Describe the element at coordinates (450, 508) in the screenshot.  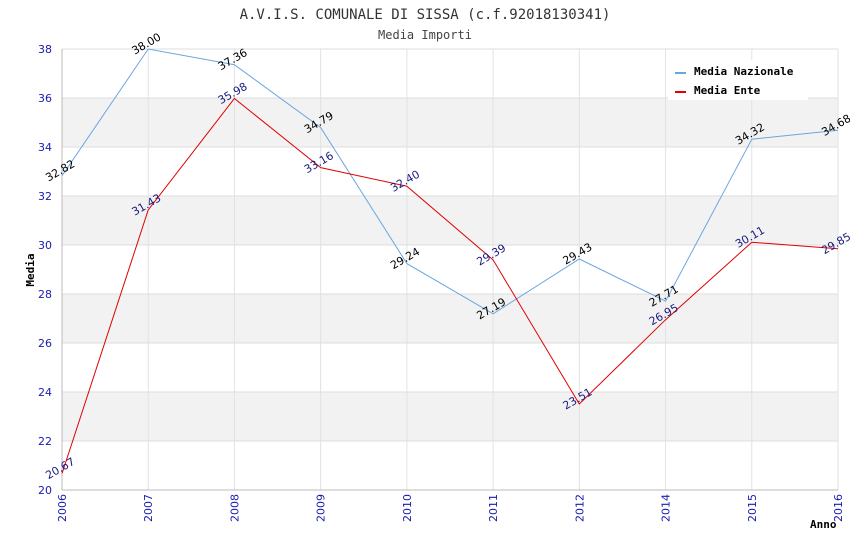
I see `x-tick-labels: 2006 2007 2008 2009 2010 2011 2012 2014 2015 2016` at that location.